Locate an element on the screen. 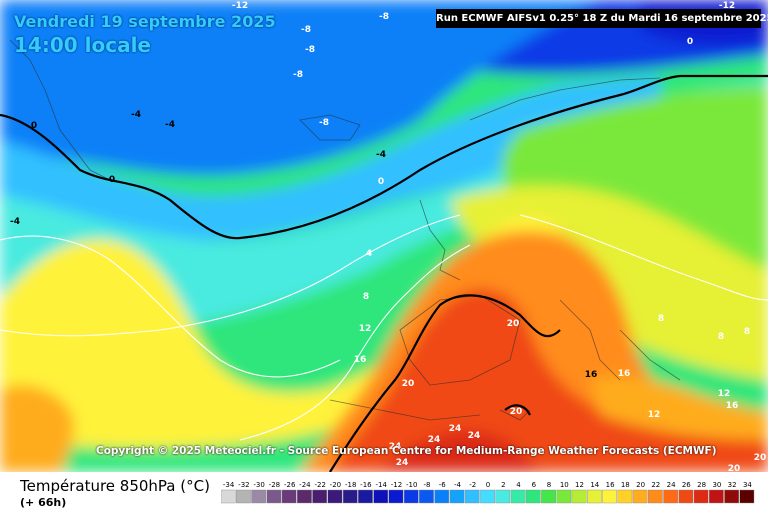 The height and width of the screenshot is (512, 768). scale-tick-label: -18 is located at coordinates (350, 485).